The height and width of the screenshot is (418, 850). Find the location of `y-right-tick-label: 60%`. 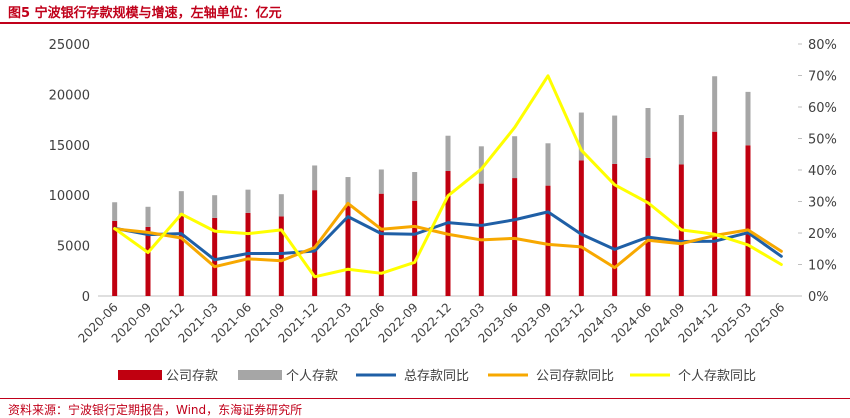

y-right-tick-label: 60% is located at coordinates (822, 108).